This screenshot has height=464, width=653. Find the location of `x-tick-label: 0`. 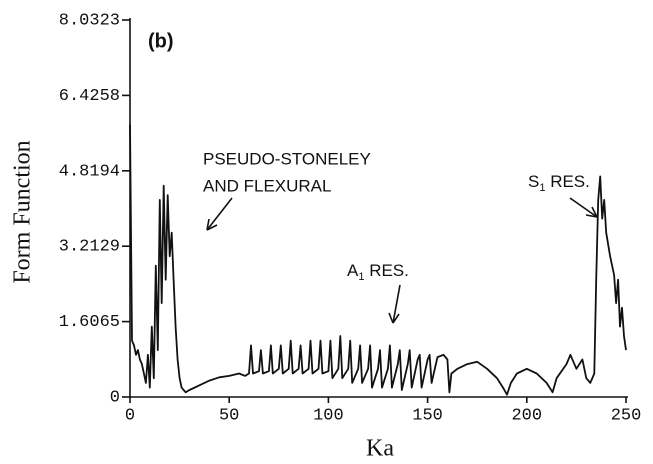

x-tick-label: 0 is located at coordinates (130, 415).